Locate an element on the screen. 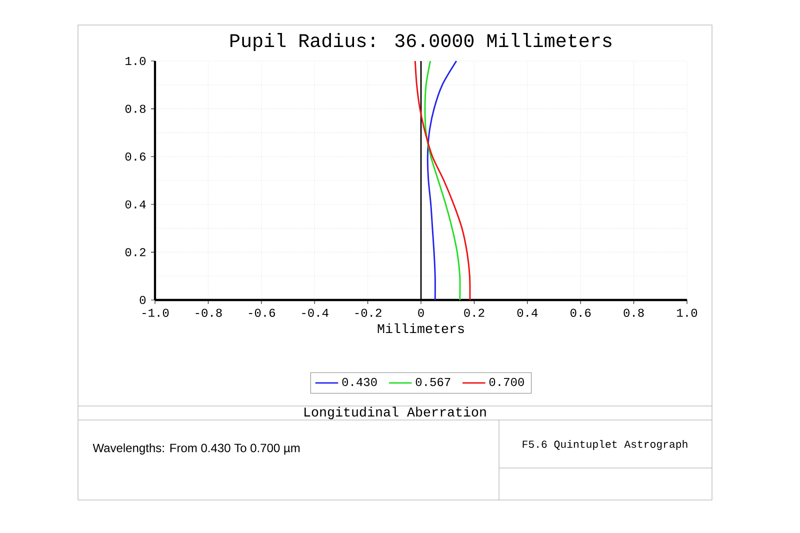  x-tick-label: -0.8 is located at coordinates (209, 312).